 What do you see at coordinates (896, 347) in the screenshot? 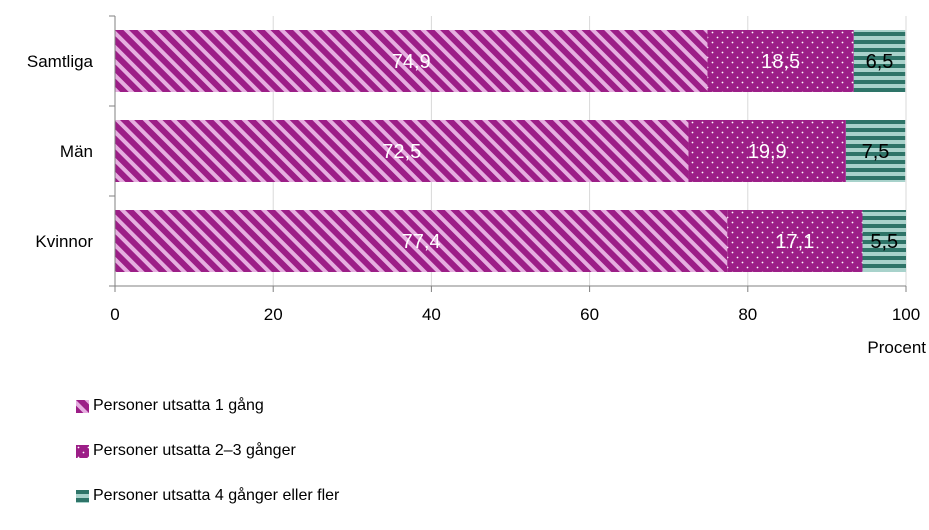
I see `x-axis-title: Procent` at bounding box center [896, 347].